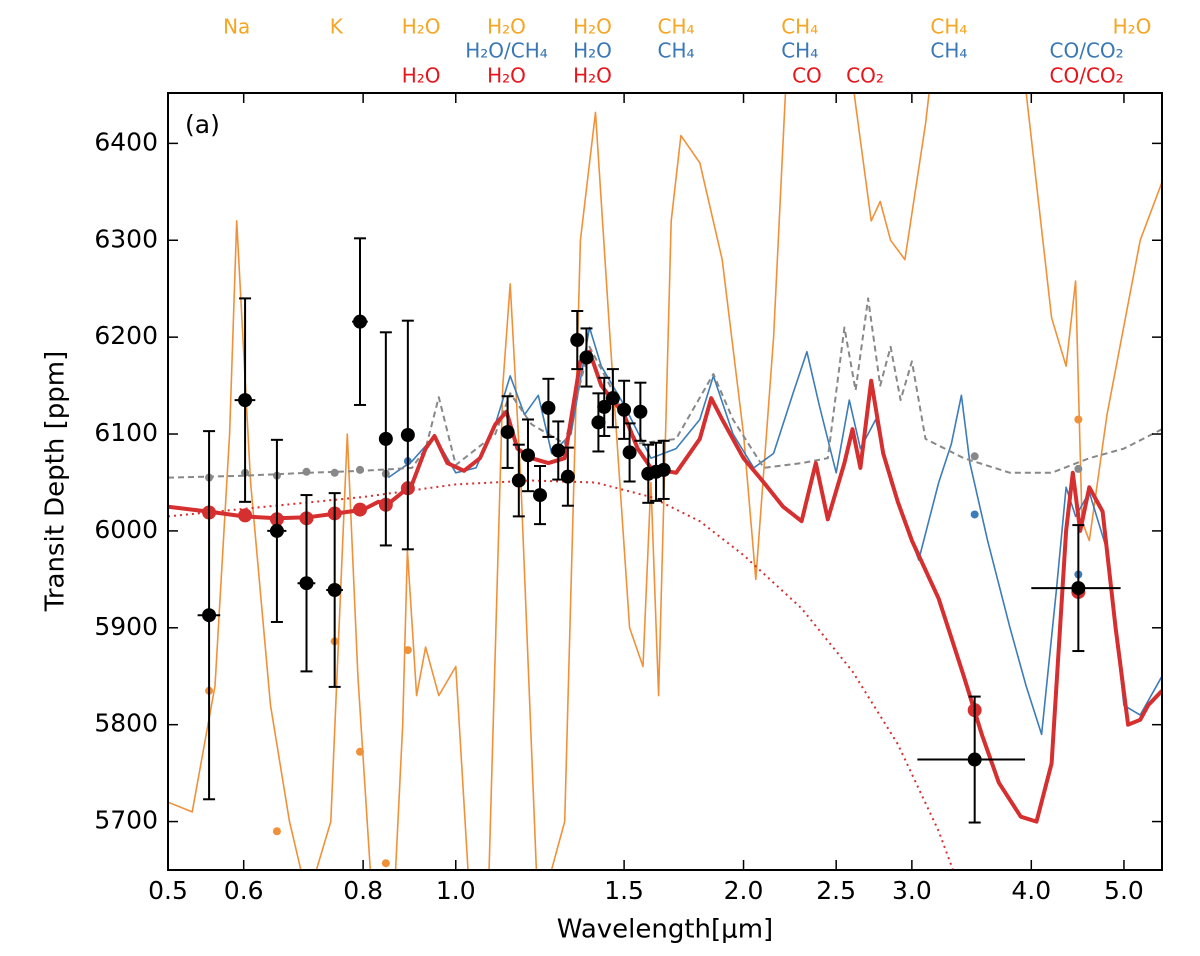 This screenshot has width=1200, height=956. I want to click on x-tick-label: 1.0, so click(456, 890).